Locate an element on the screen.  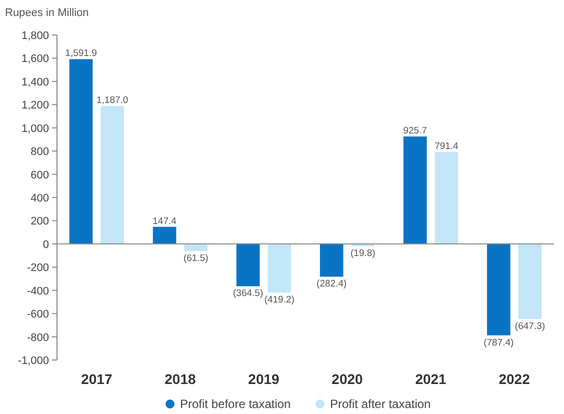
data-label: (647.3) is located at coordinates (530, 326).